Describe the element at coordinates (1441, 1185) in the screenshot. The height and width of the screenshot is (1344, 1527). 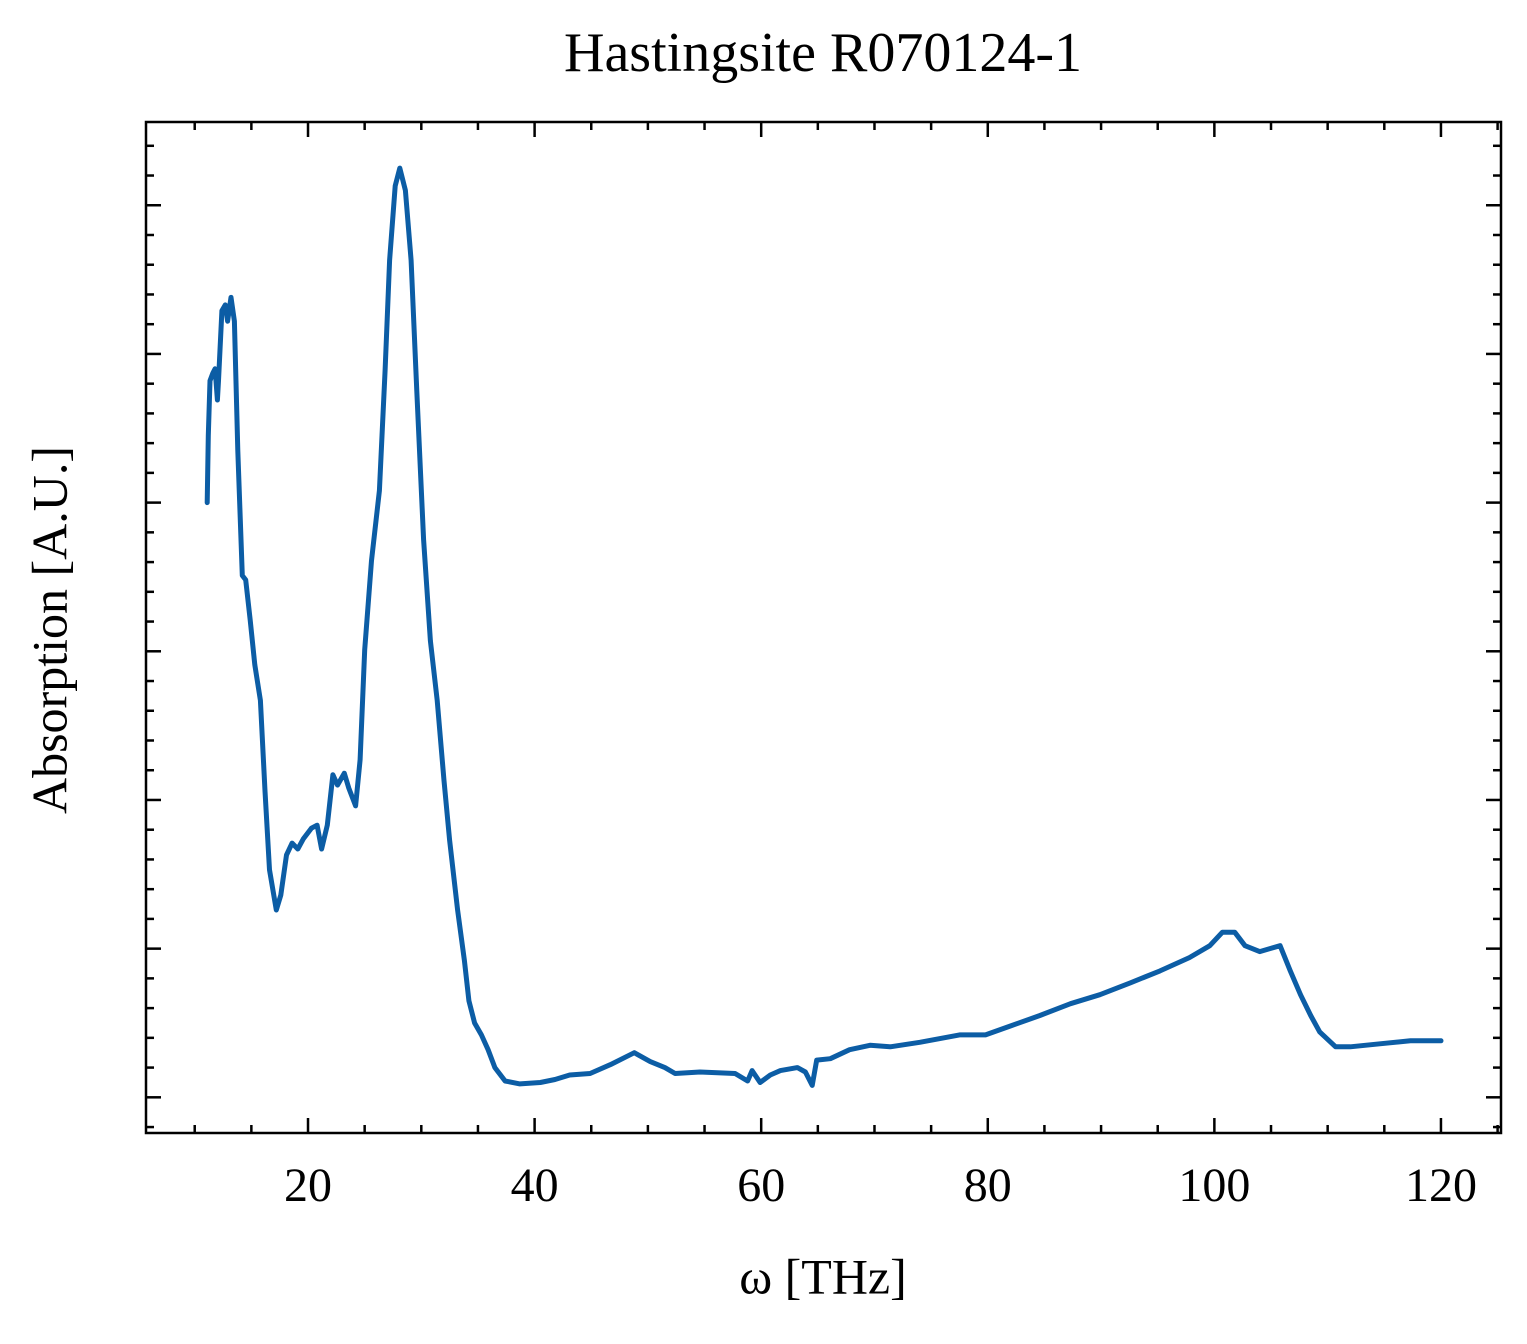
I see `x-tick-label: 120` at that location.